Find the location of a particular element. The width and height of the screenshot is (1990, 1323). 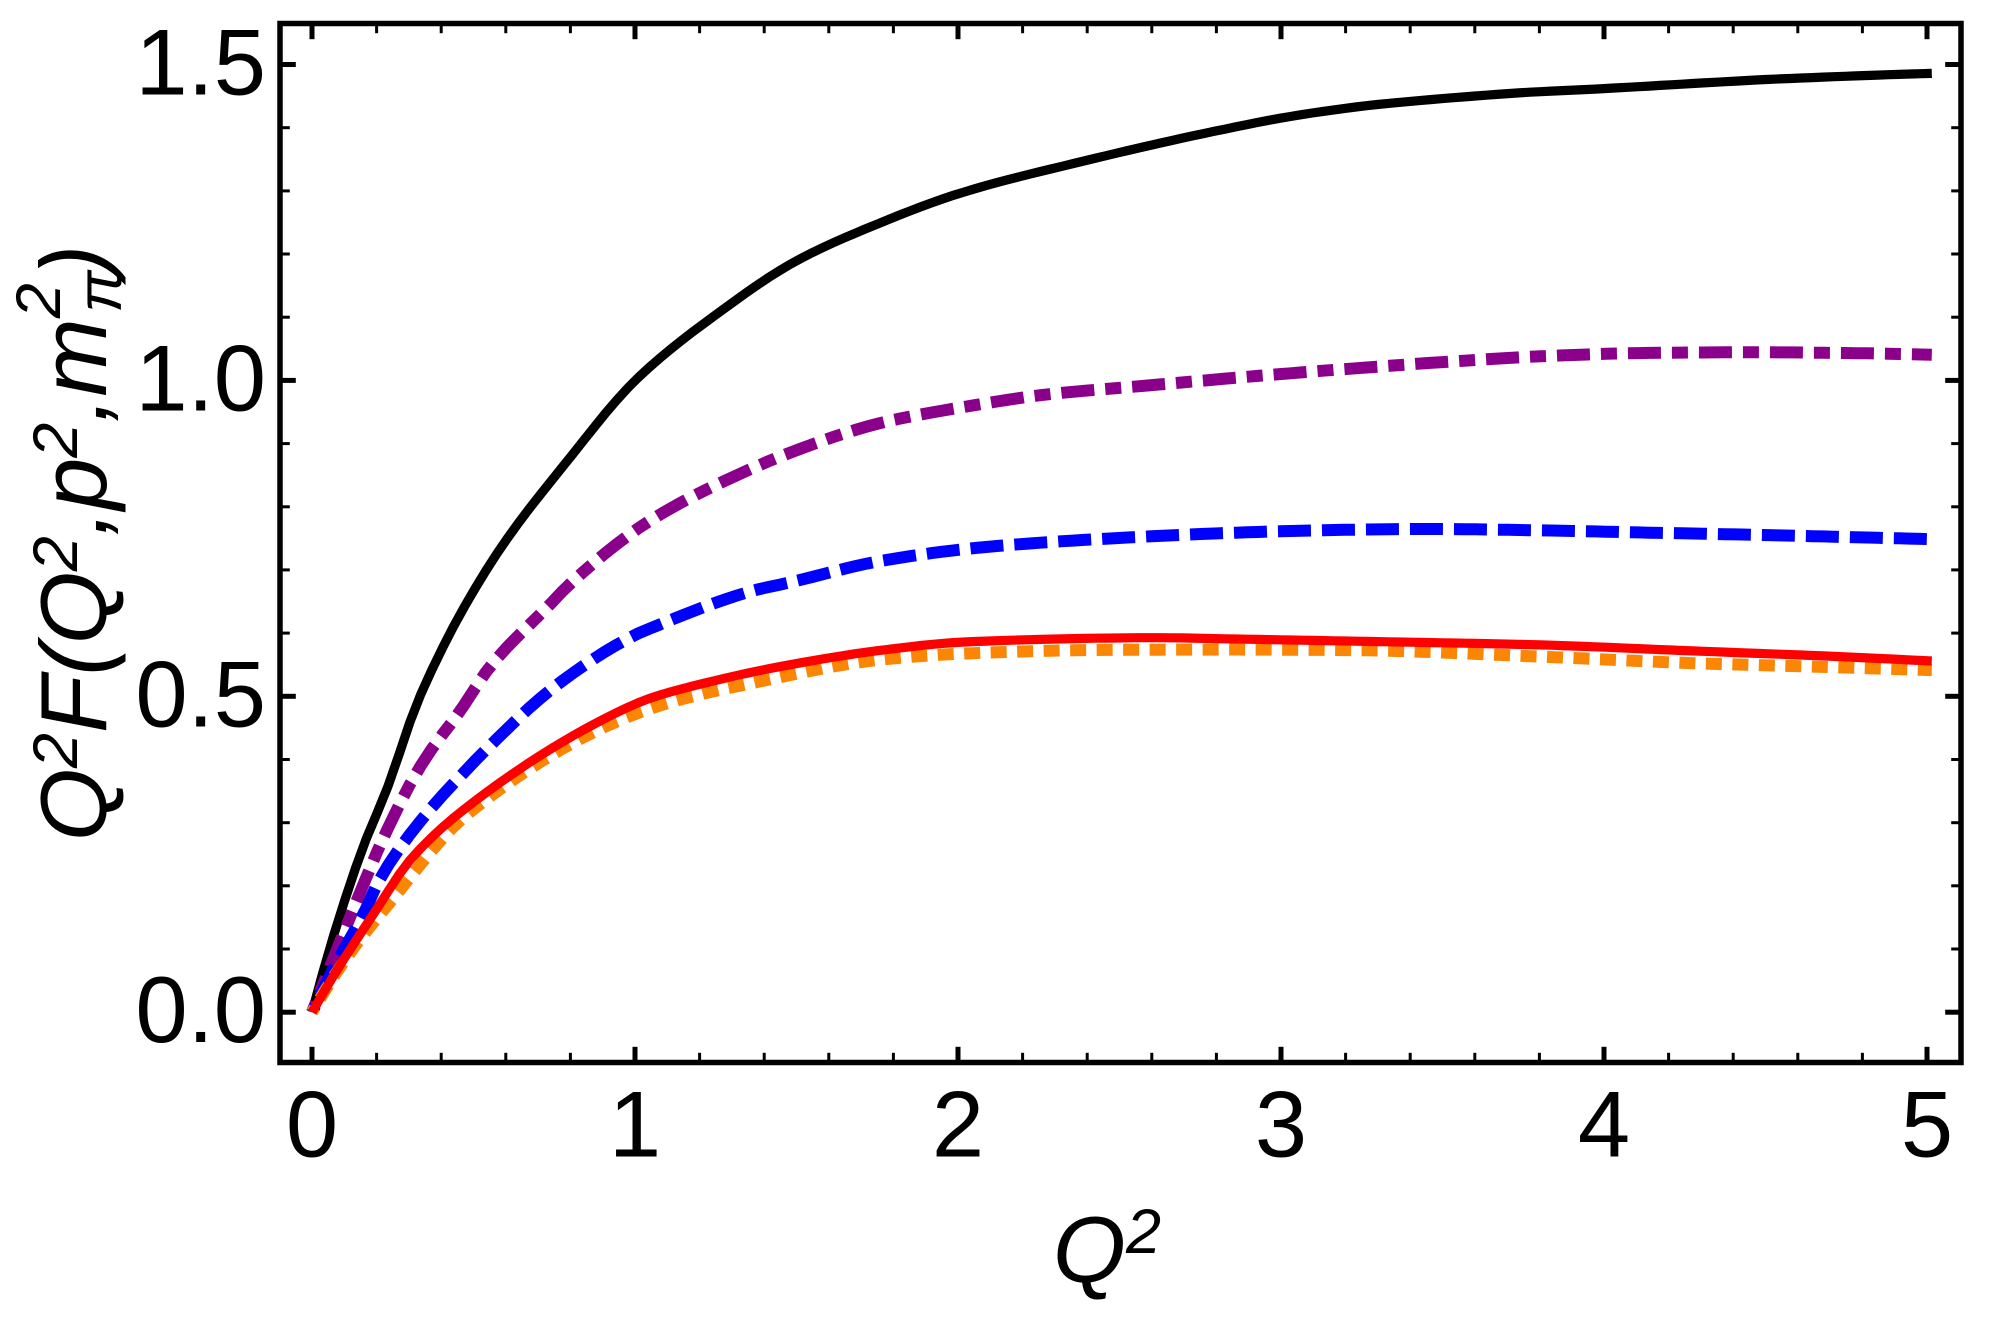

svg-text: 1.0 is located at coordinates (200, 377).